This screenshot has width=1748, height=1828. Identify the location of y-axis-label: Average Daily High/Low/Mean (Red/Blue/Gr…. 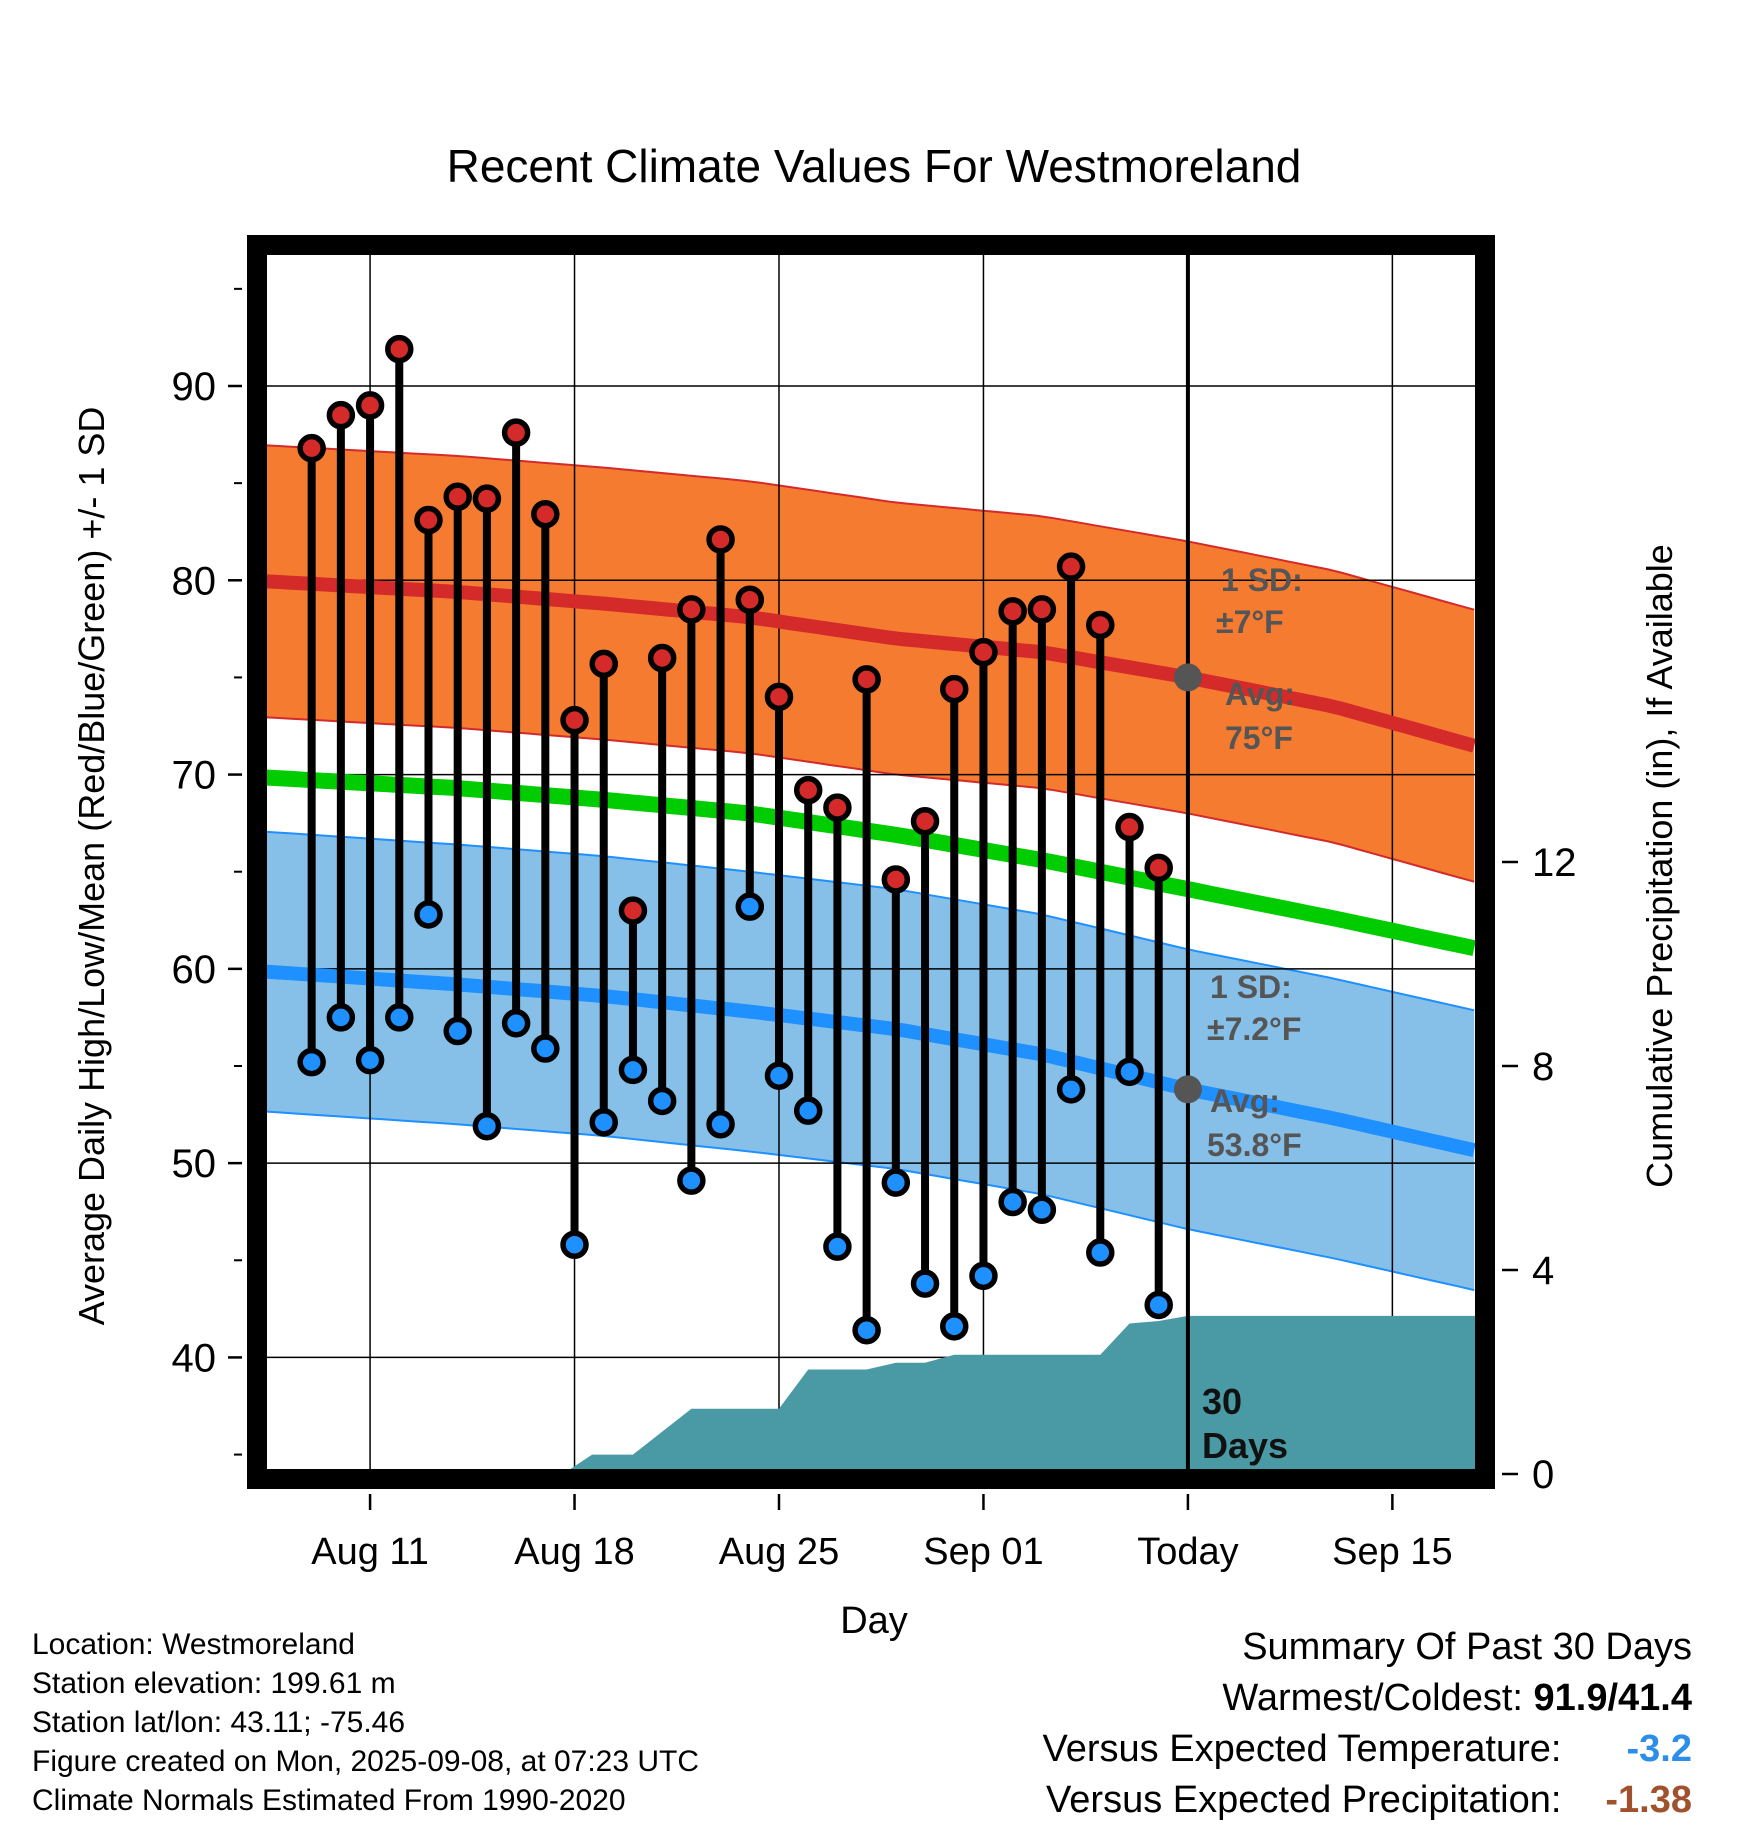
(91, 866).